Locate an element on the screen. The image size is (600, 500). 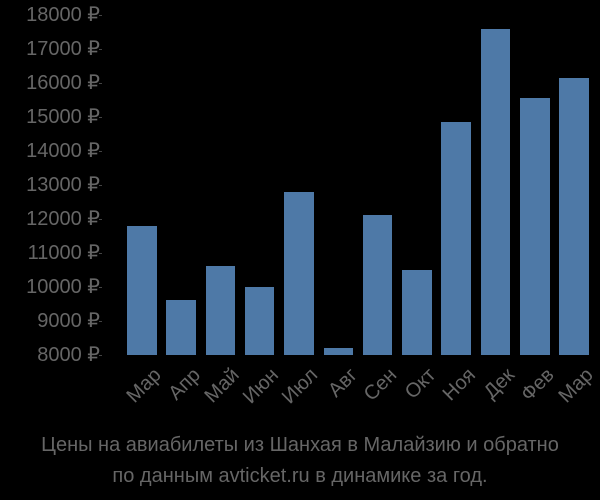
y-tick-label: 9000 ₽ is located at coordinates (68, 320).